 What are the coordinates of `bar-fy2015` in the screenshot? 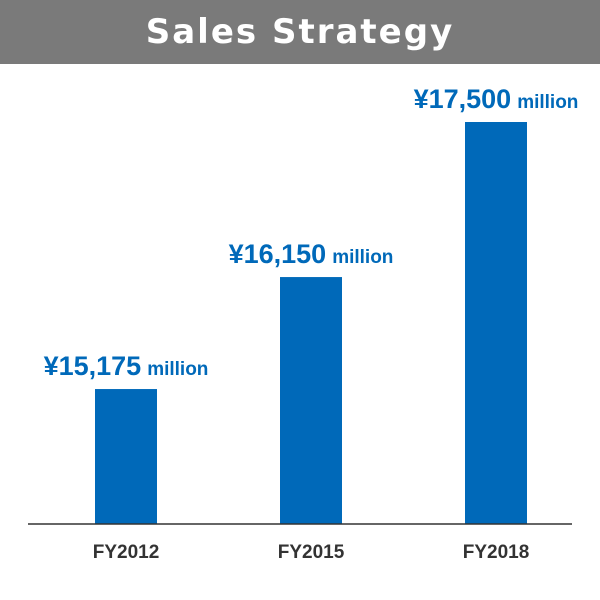 It's located at (311, 400).